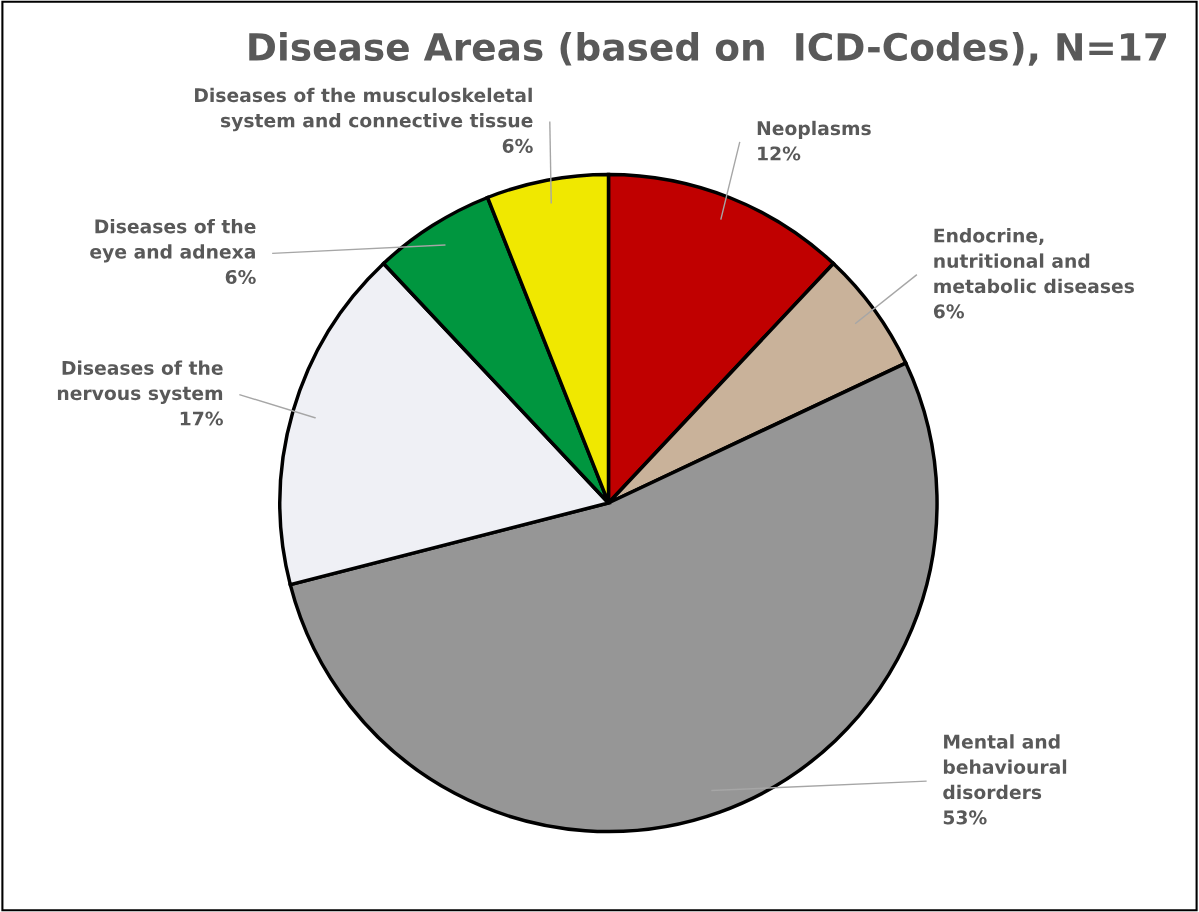  I want to click on slice-label: Diseases of the eye and adnexa, so click(173, 240).